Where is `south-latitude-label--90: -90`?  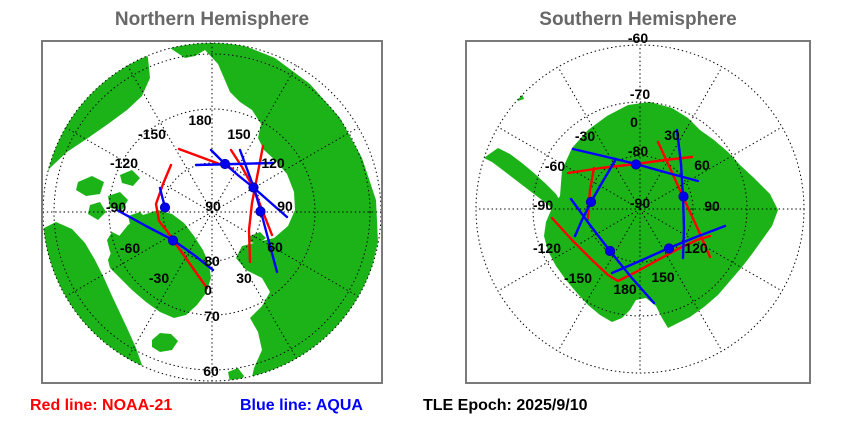
south-latitude-label--90: -90 is located at coordinates (640, 203).